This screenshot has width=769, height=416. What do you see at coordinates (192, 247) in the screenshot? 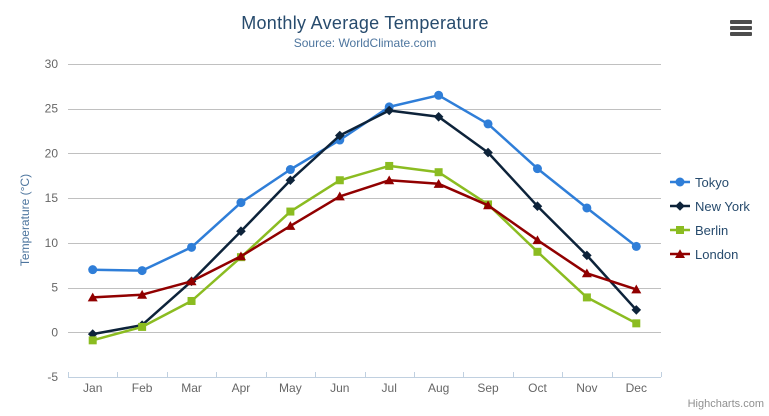
I see `marker-tokyo-mar` at bounding box center [192, 247].